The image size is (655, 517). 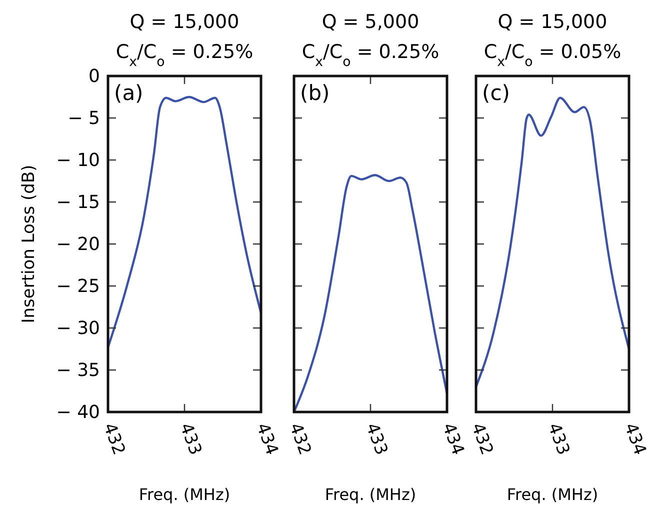 What do you see at coordinates (78, 412) in the screenshot?
I see `y-tick-label: − 40` at bounding box center [78, 412].